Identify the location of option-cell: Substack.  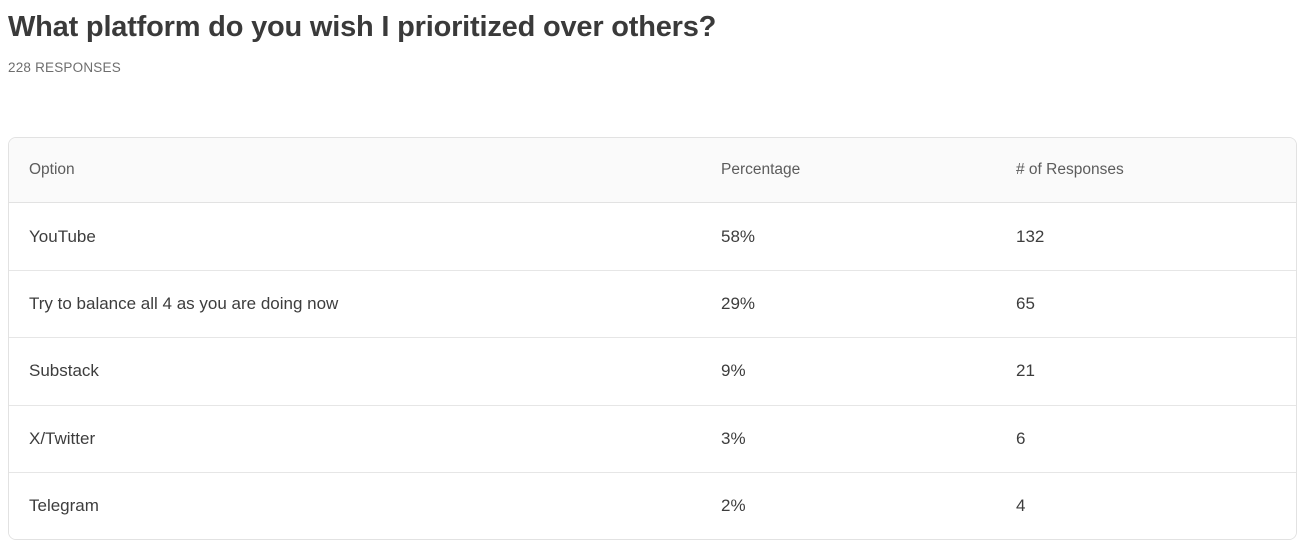
(64, 371).